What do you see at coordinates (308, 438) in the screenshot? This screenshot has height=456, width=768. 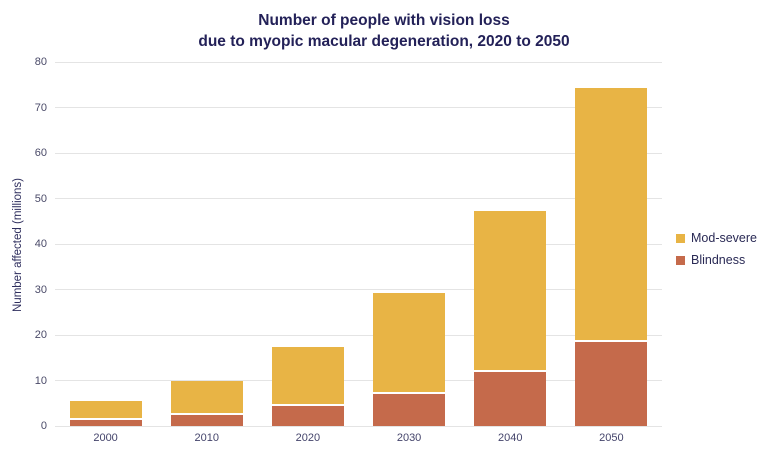 I see `x-tick-label-2020: 2020` at bounding box center [308, 438].